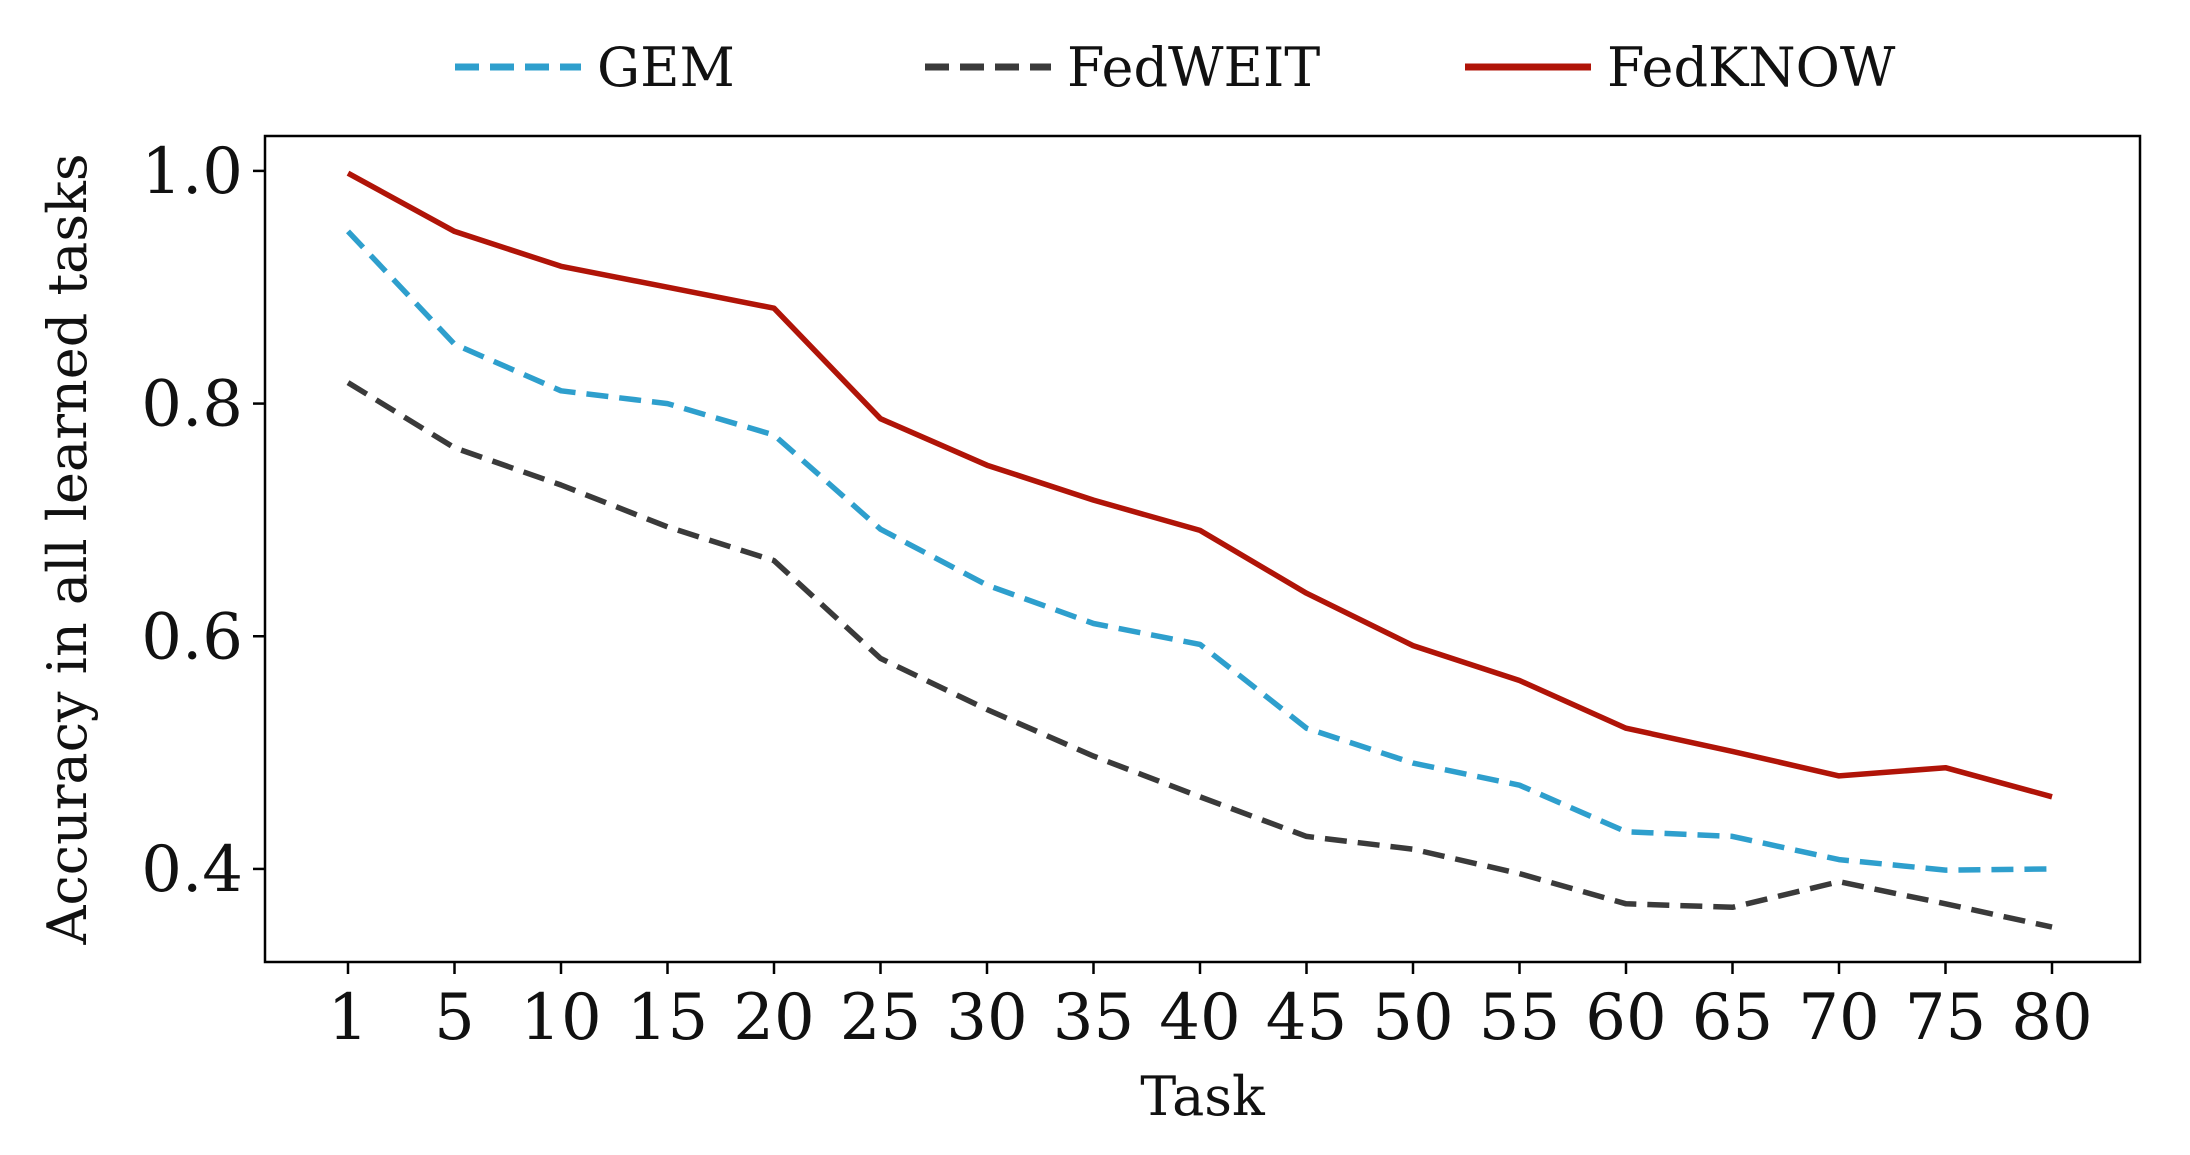  I want to click on x-tick-label: 40, so click(1199, 1018).